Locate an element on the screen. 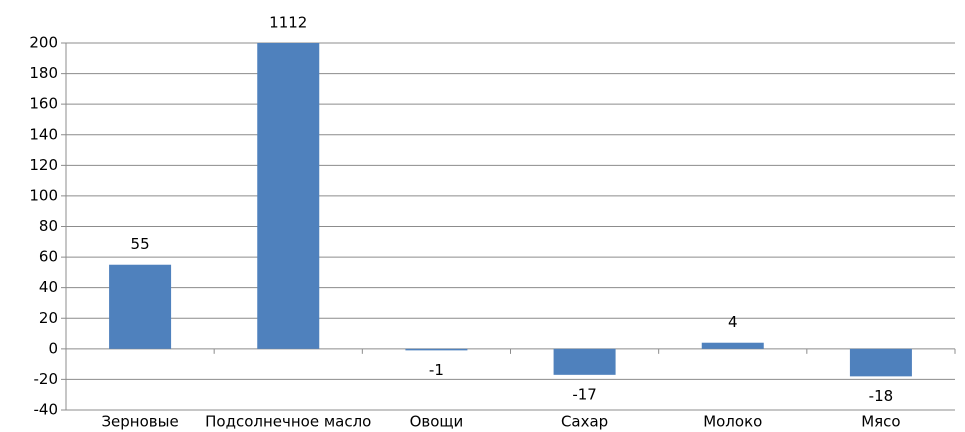 The width and height of the screenshot is (965, 432). x-tick-label: Мясо is located at coordinates (880, 422).